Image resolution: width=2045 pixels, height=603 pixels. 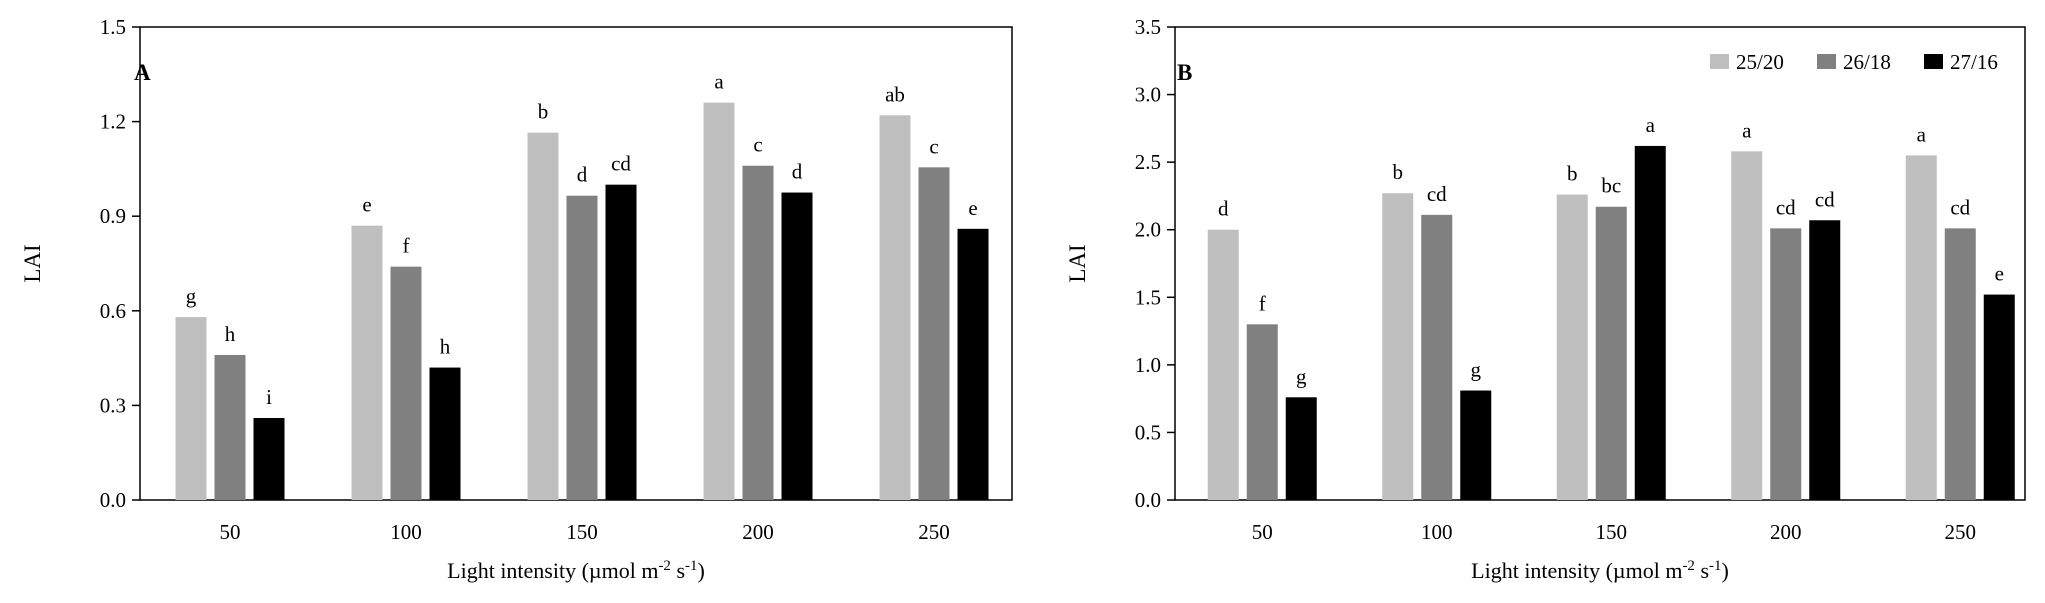 What do you see at coordinates (1184, 72) in the screenshot?
I see `panel-label: B` at bounding box center [1184, 72].